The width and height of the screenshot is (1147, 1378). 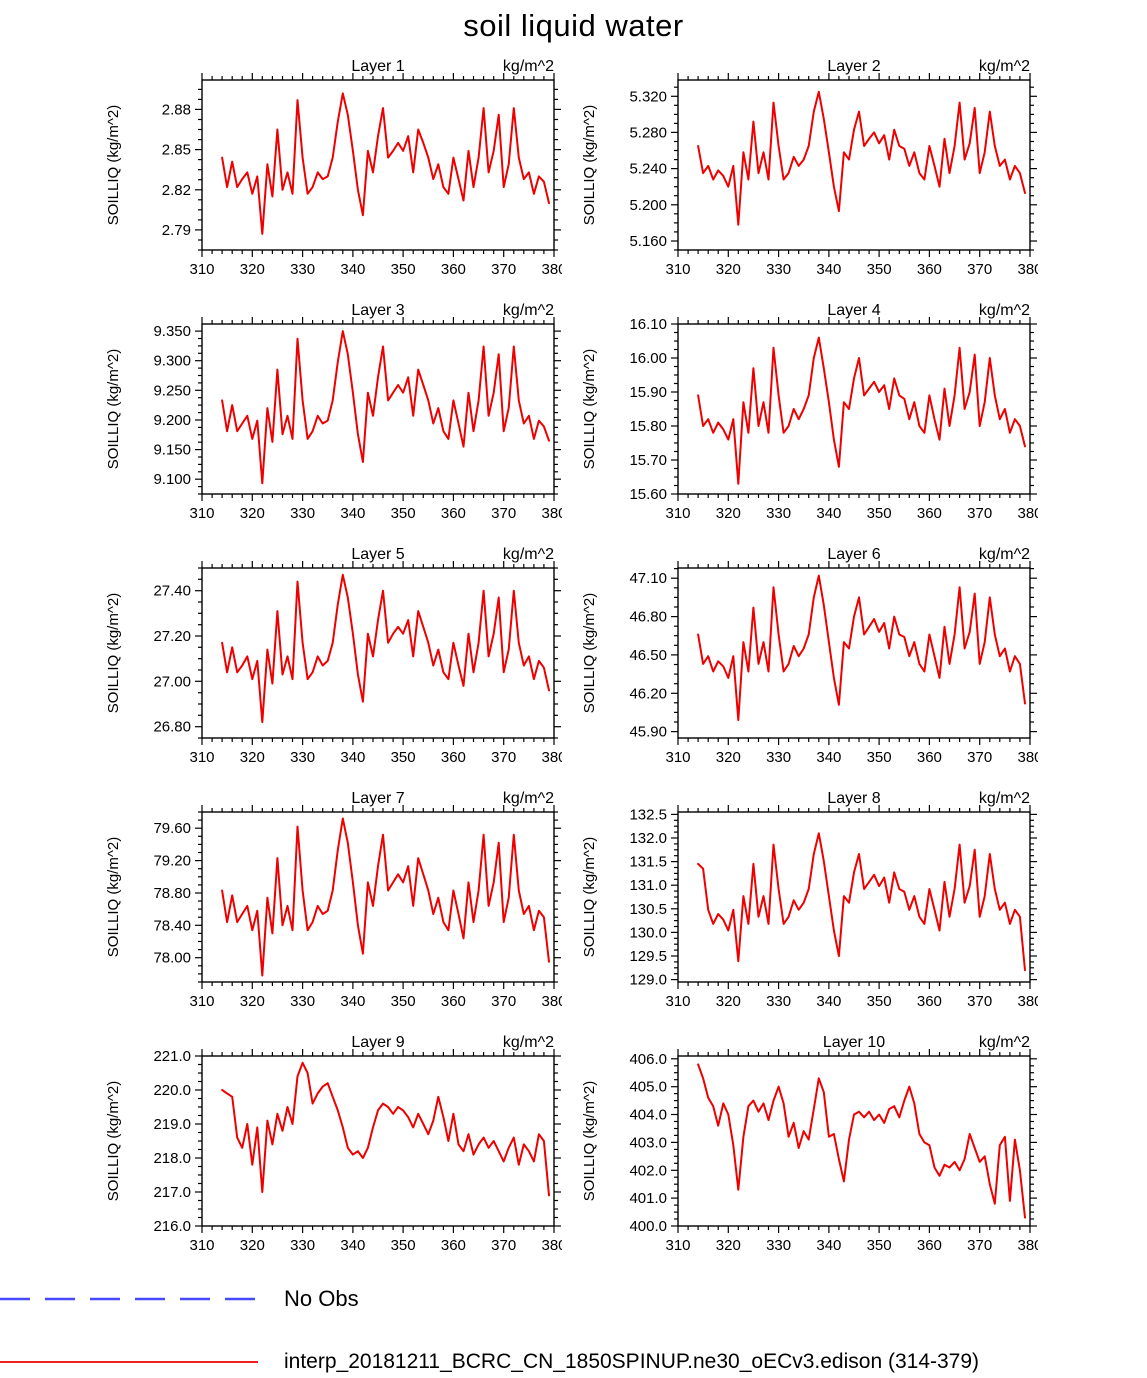 I want to click on y-tick-label: 15.60, so click(x=648, y=494).